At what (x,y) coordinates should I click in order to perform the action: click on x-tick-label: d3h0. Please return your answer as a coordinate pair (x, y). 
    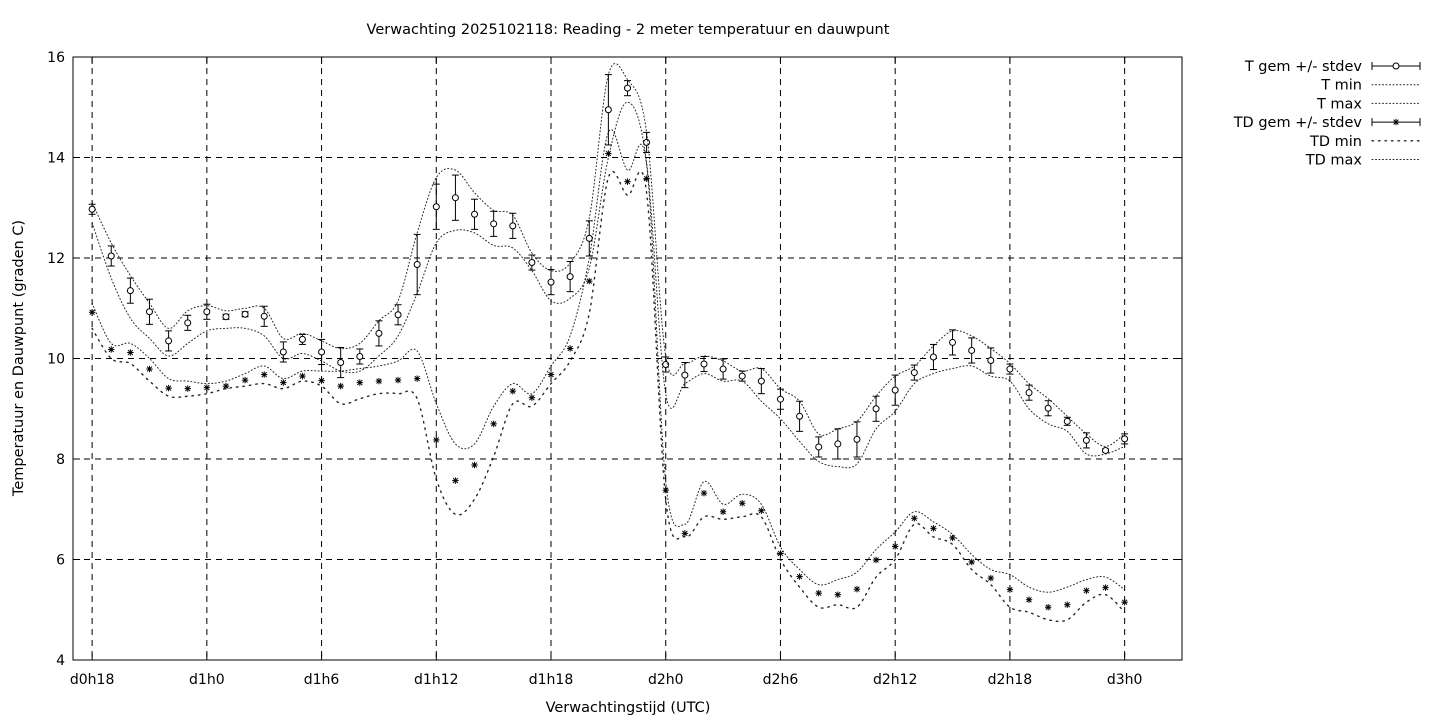
    Looking at the image, I should click on (1125, 680).